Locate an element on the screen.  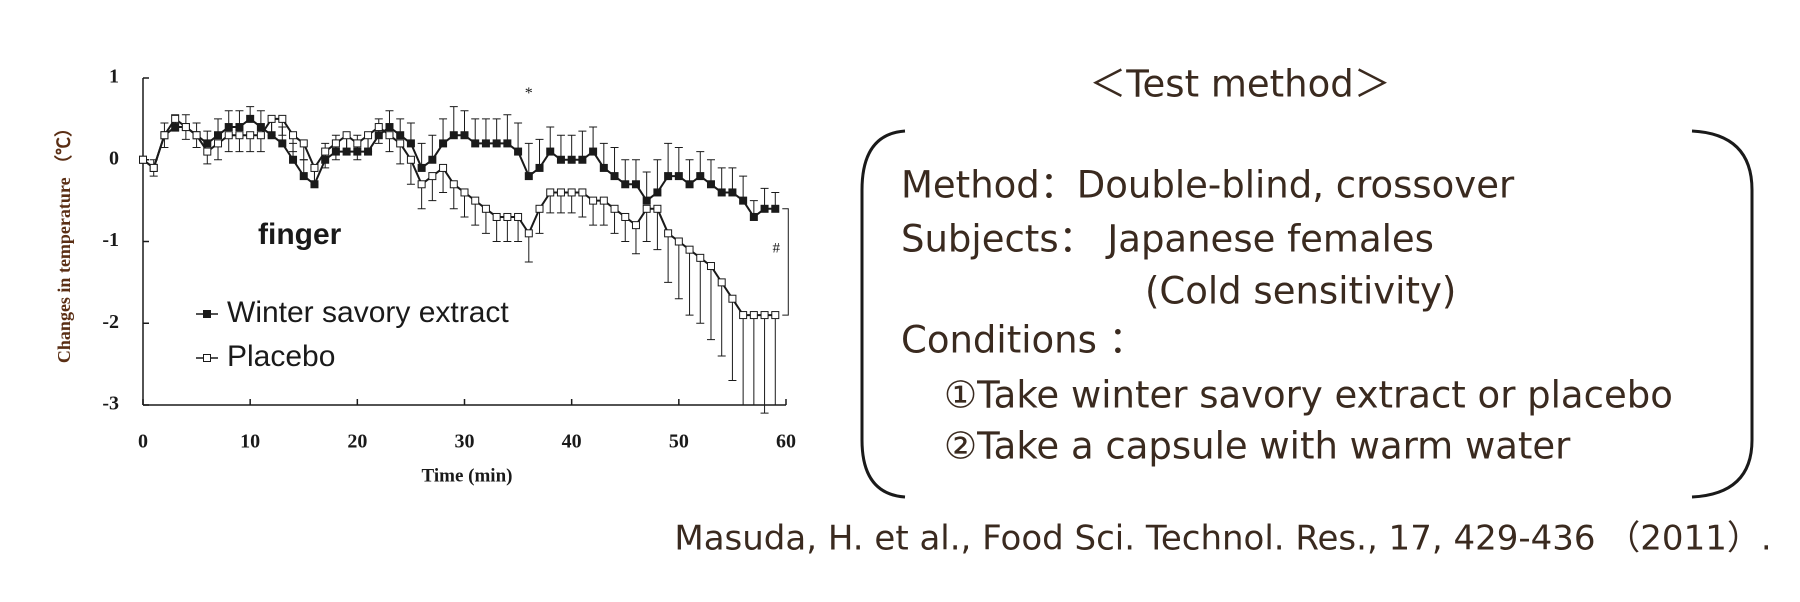
annotation: # is located at coordinates (777, 248).